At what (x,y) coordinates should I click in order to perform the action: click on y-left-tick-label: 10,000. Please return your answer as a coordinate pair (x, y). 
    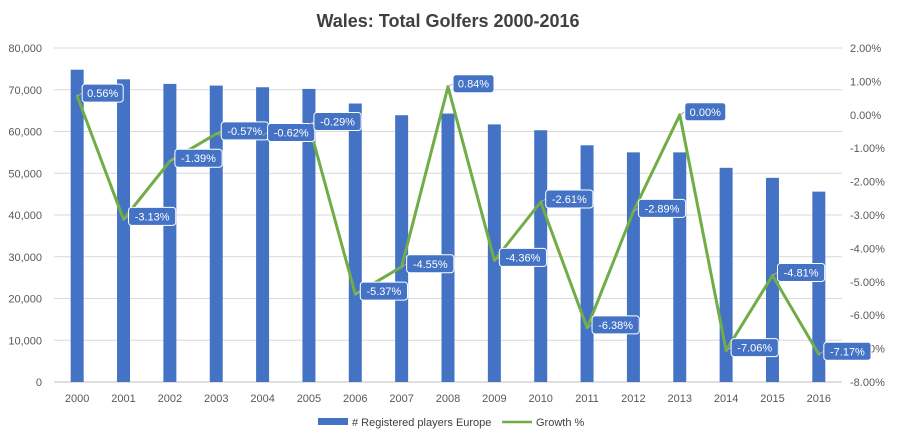
    Looking at the image, I should click on (25, 341).